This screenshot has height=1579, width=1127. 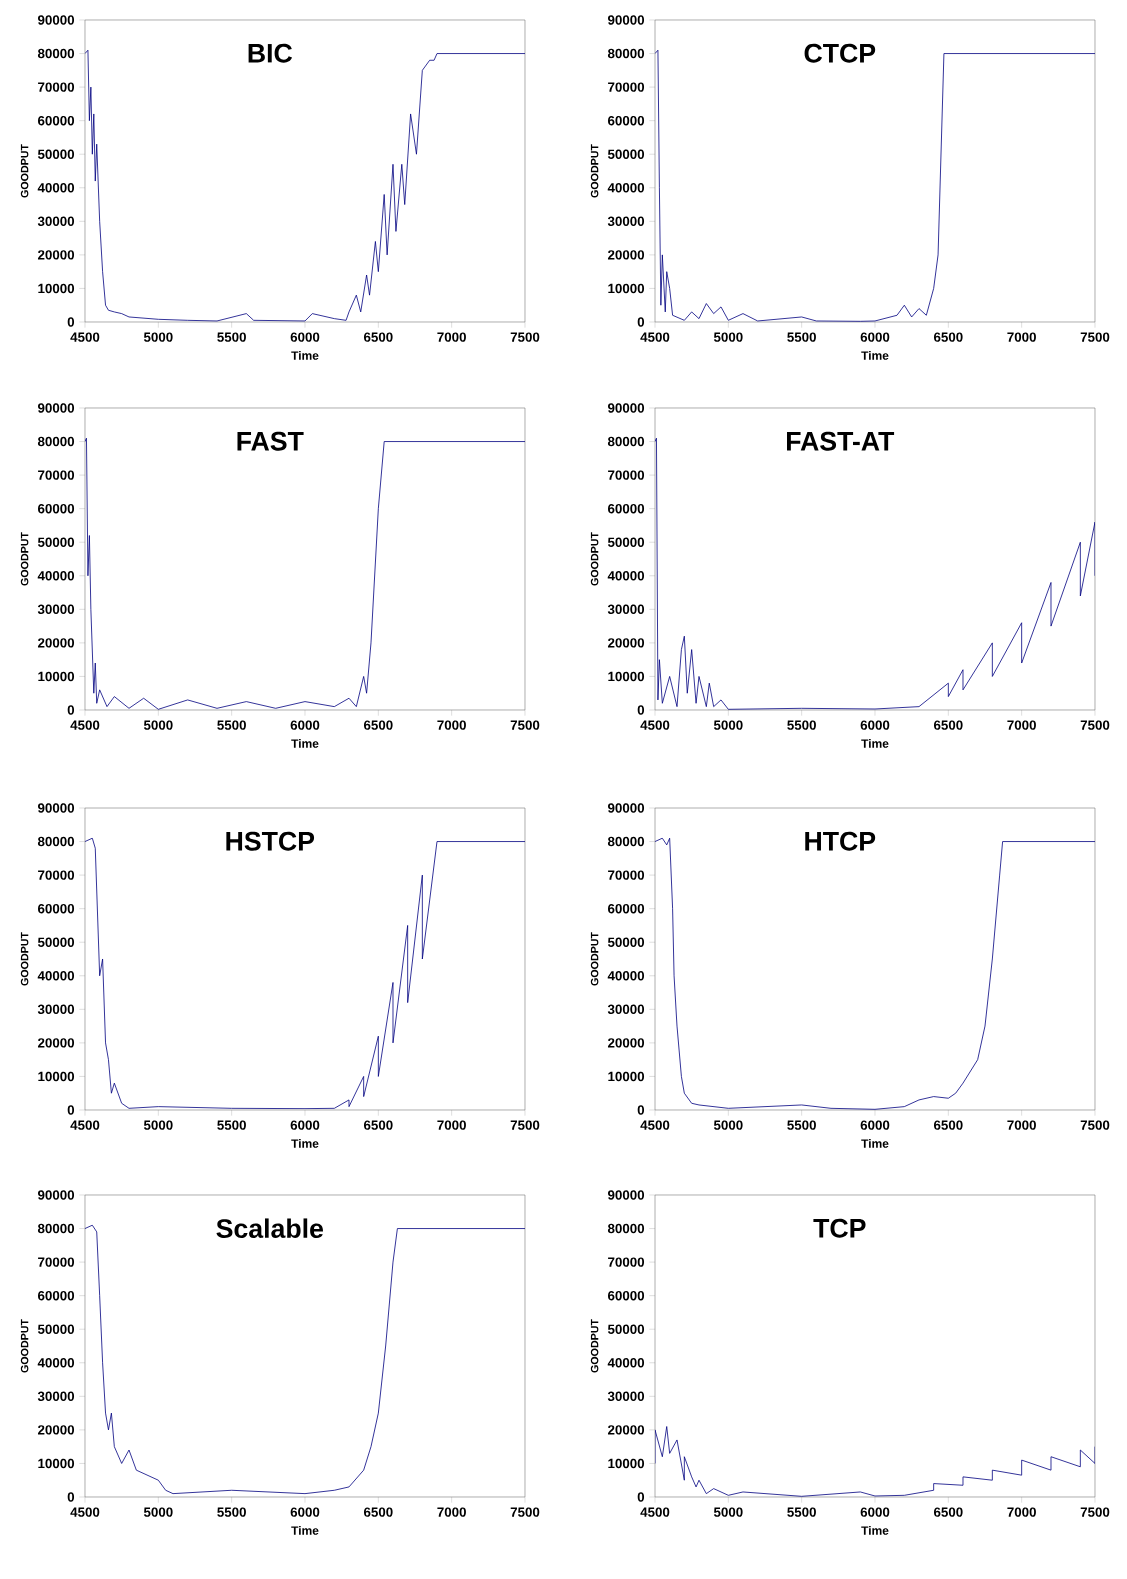 I want to click on text: FAST, so click(x=270, y=441).